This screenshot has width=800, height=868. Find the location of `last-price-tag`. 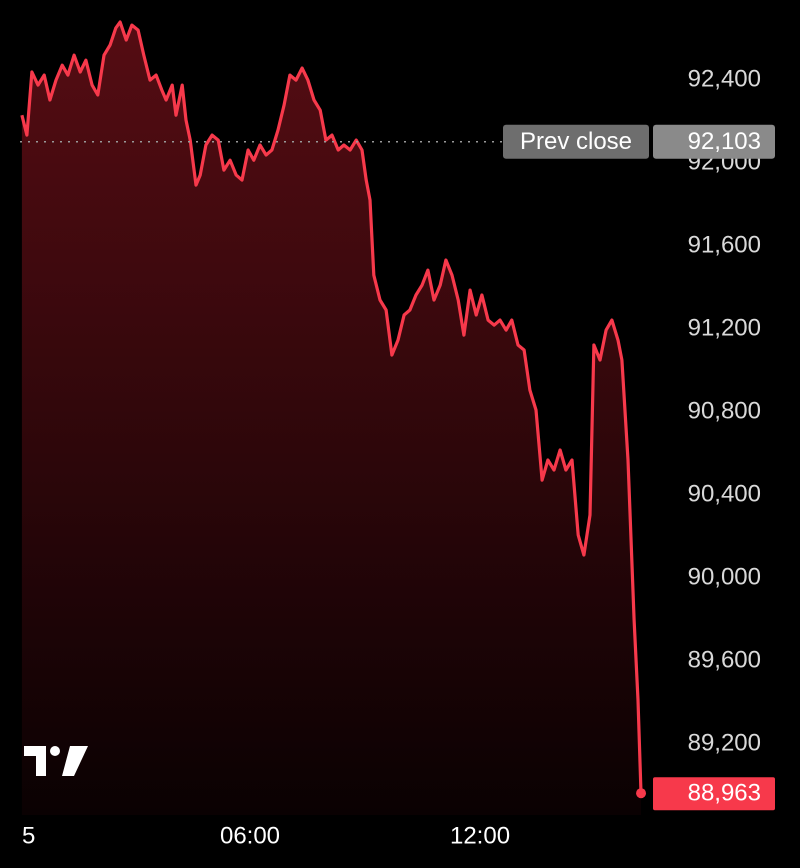

last-price-tag is located at coordinates (714, 794).